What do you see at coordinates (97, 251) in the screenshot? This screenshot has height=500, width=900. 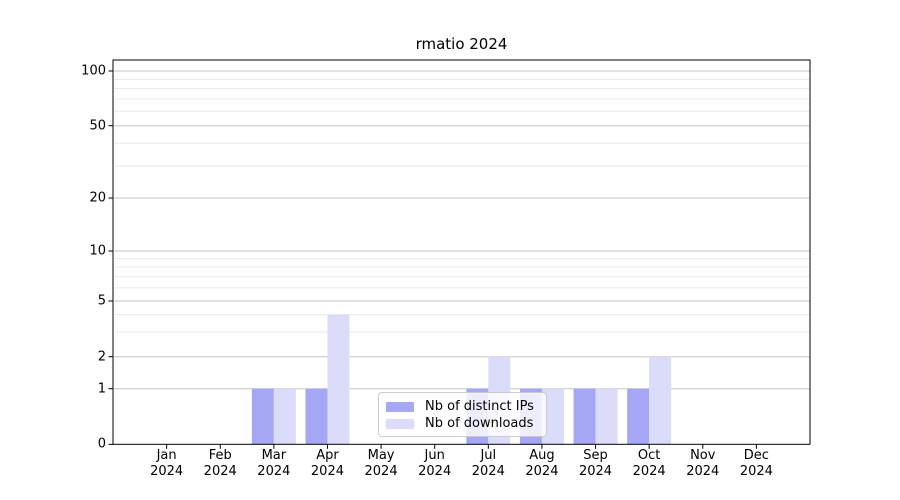 I see `y-axis-tick-label: 10` at bounding box center [97, 251].